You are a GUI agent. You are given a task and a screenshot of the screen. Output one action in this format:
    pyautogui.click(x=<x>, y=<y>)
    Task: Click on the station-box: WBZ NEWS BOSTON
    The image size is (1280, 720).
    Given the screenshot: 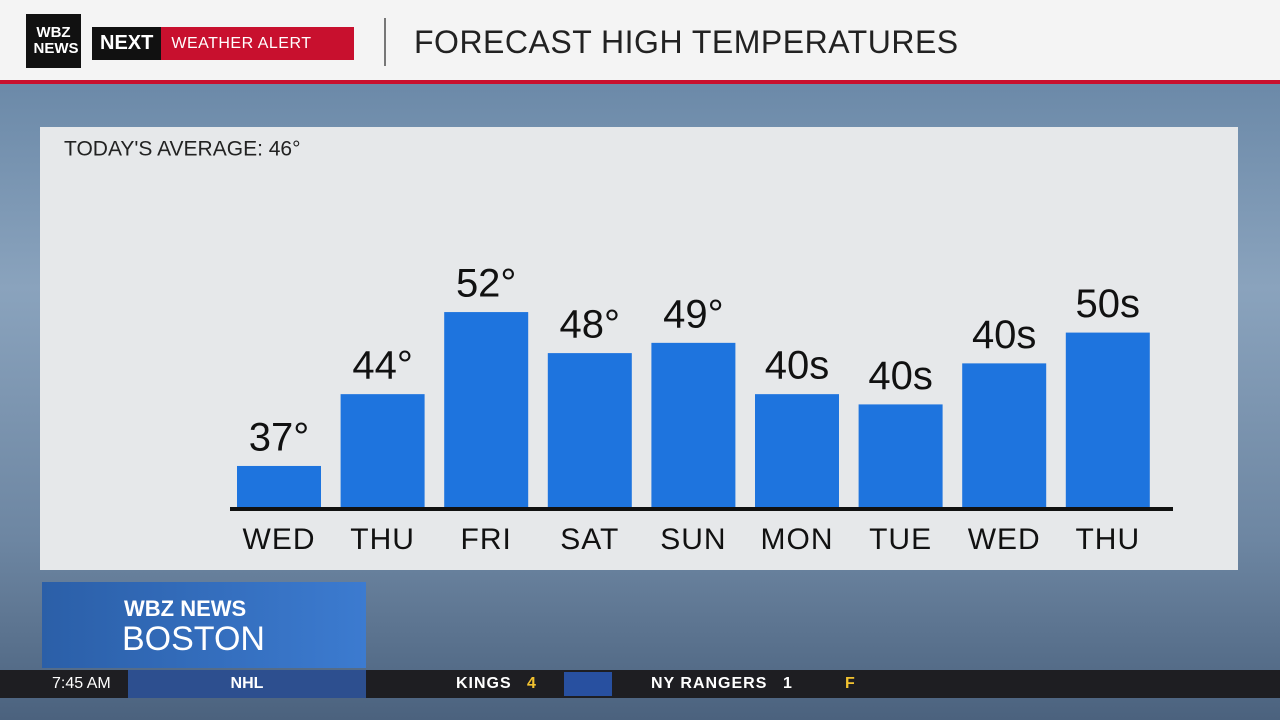 What is the action you would take?
    pyautogui.click(x=204, y=625)
    